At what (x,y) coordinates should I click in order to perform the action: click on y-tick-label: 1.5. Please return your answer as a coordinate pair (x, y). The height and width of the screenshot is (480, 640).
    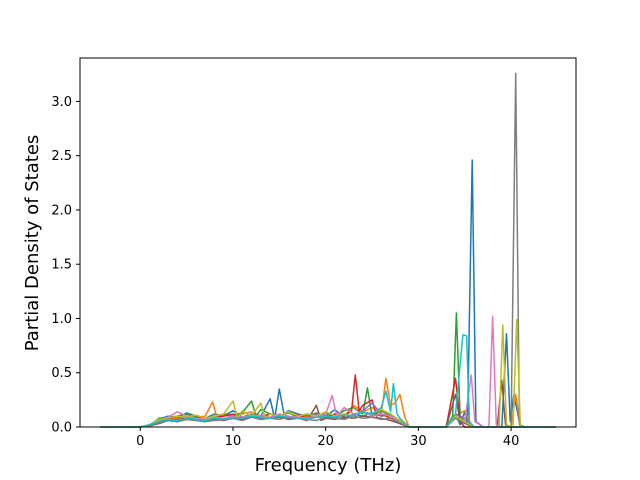
    Looking at the image, I should click on (61, 265).